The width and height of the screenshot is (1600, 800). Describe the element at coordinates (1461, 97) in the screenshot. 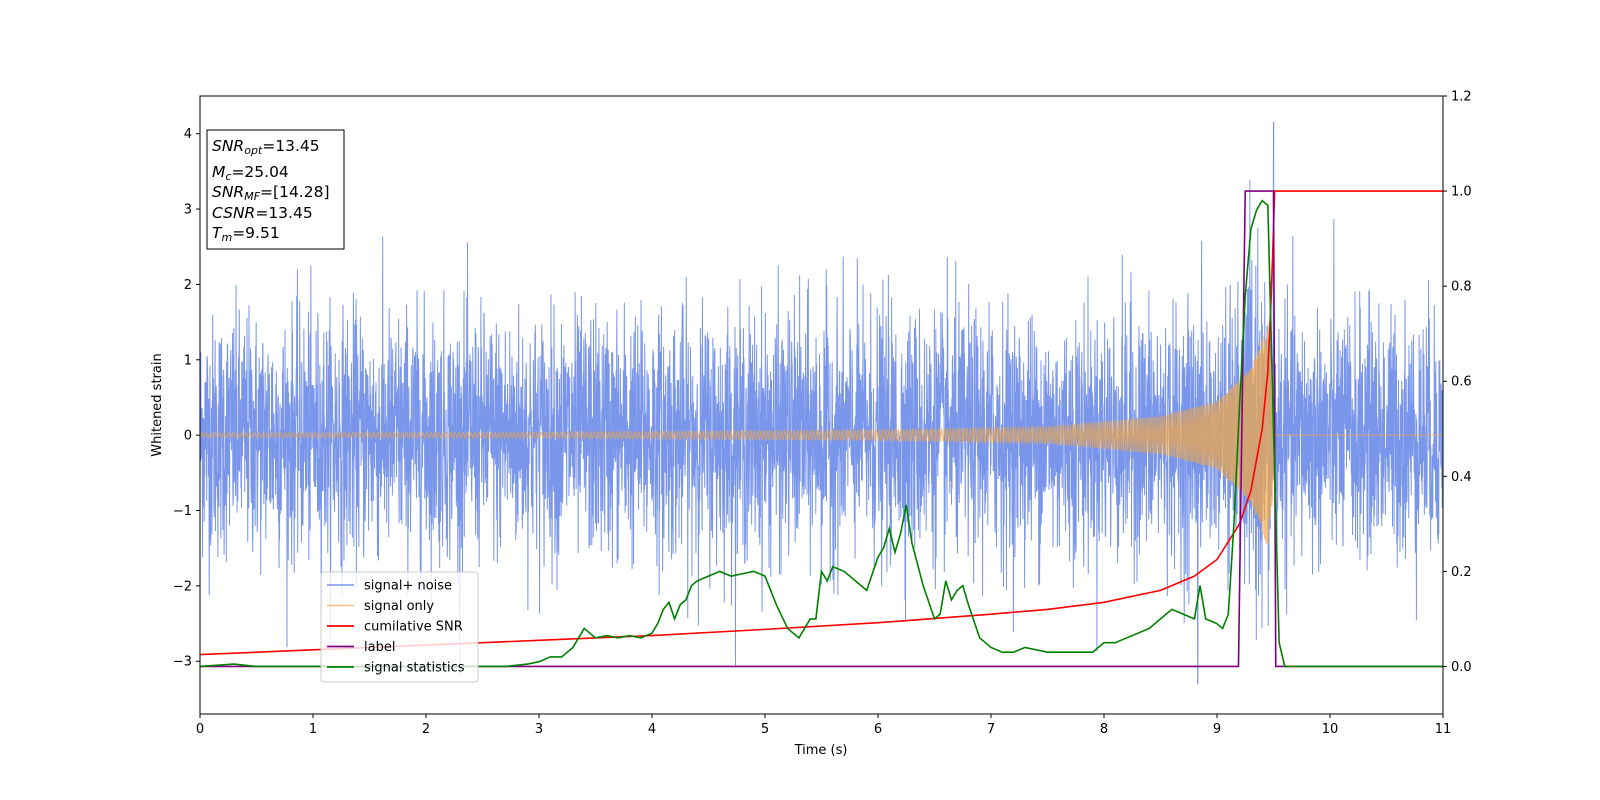

I see `y2-tick-label: 1.2` at that location.